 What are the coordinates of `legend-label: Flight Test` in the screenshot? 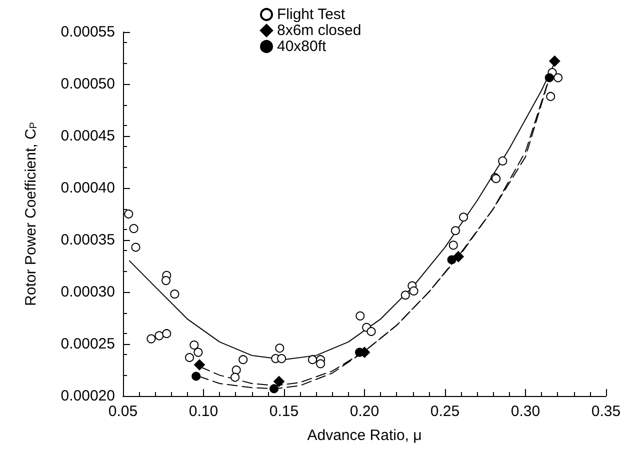 It's located at (311, 14).